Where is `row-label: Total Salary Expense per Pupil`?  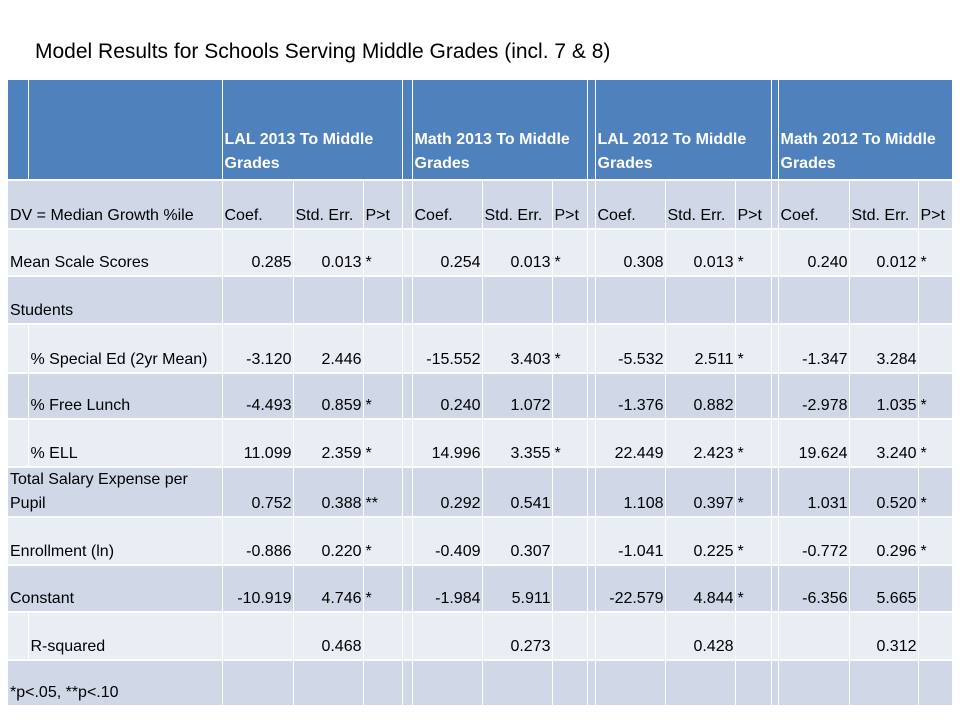 row-label: Total Salary Expense per Pupil is located at coordinates (115, 492).